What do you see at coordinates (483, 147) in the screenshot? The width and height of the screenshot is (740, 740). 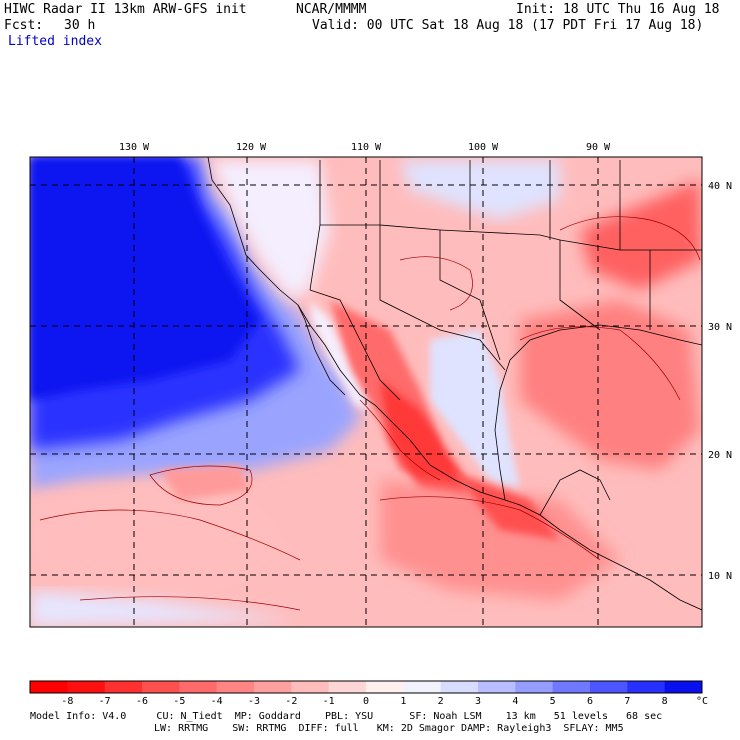 I see `lon-label-100w: 100 W` at bounding box center [483, 147].